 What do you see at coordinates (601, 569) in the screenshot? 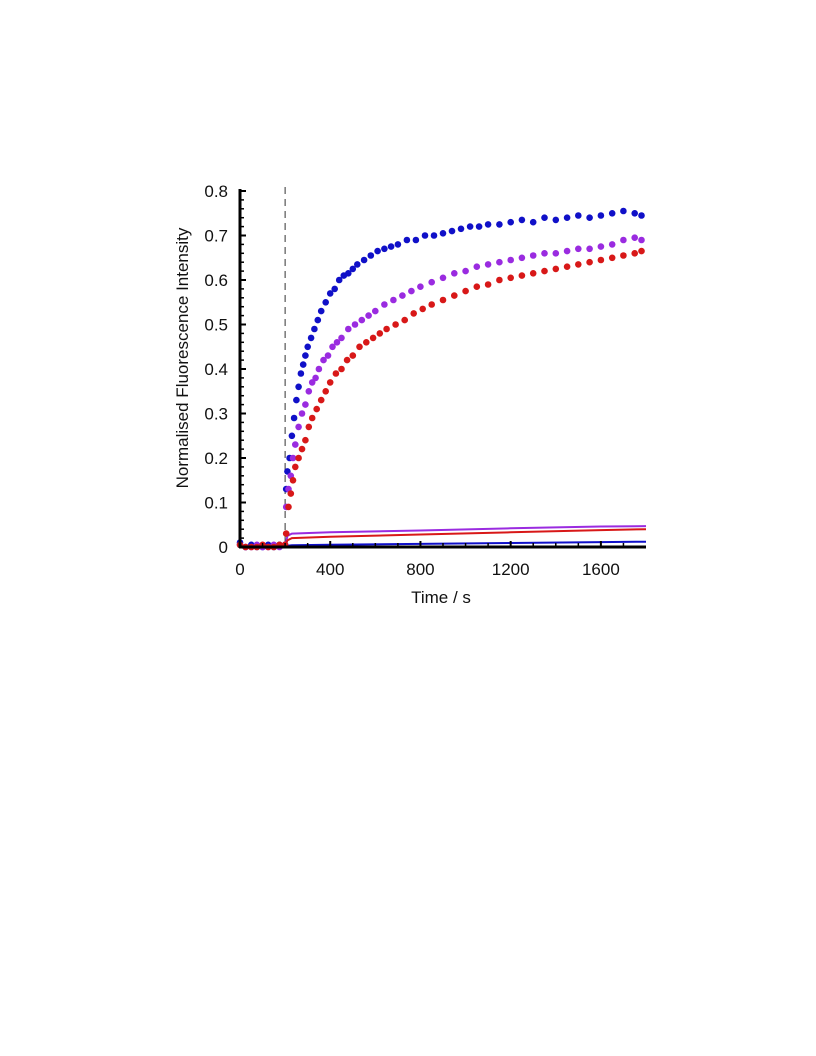
I see `x-tick-label: 1600` at bounding box center [601, 569].